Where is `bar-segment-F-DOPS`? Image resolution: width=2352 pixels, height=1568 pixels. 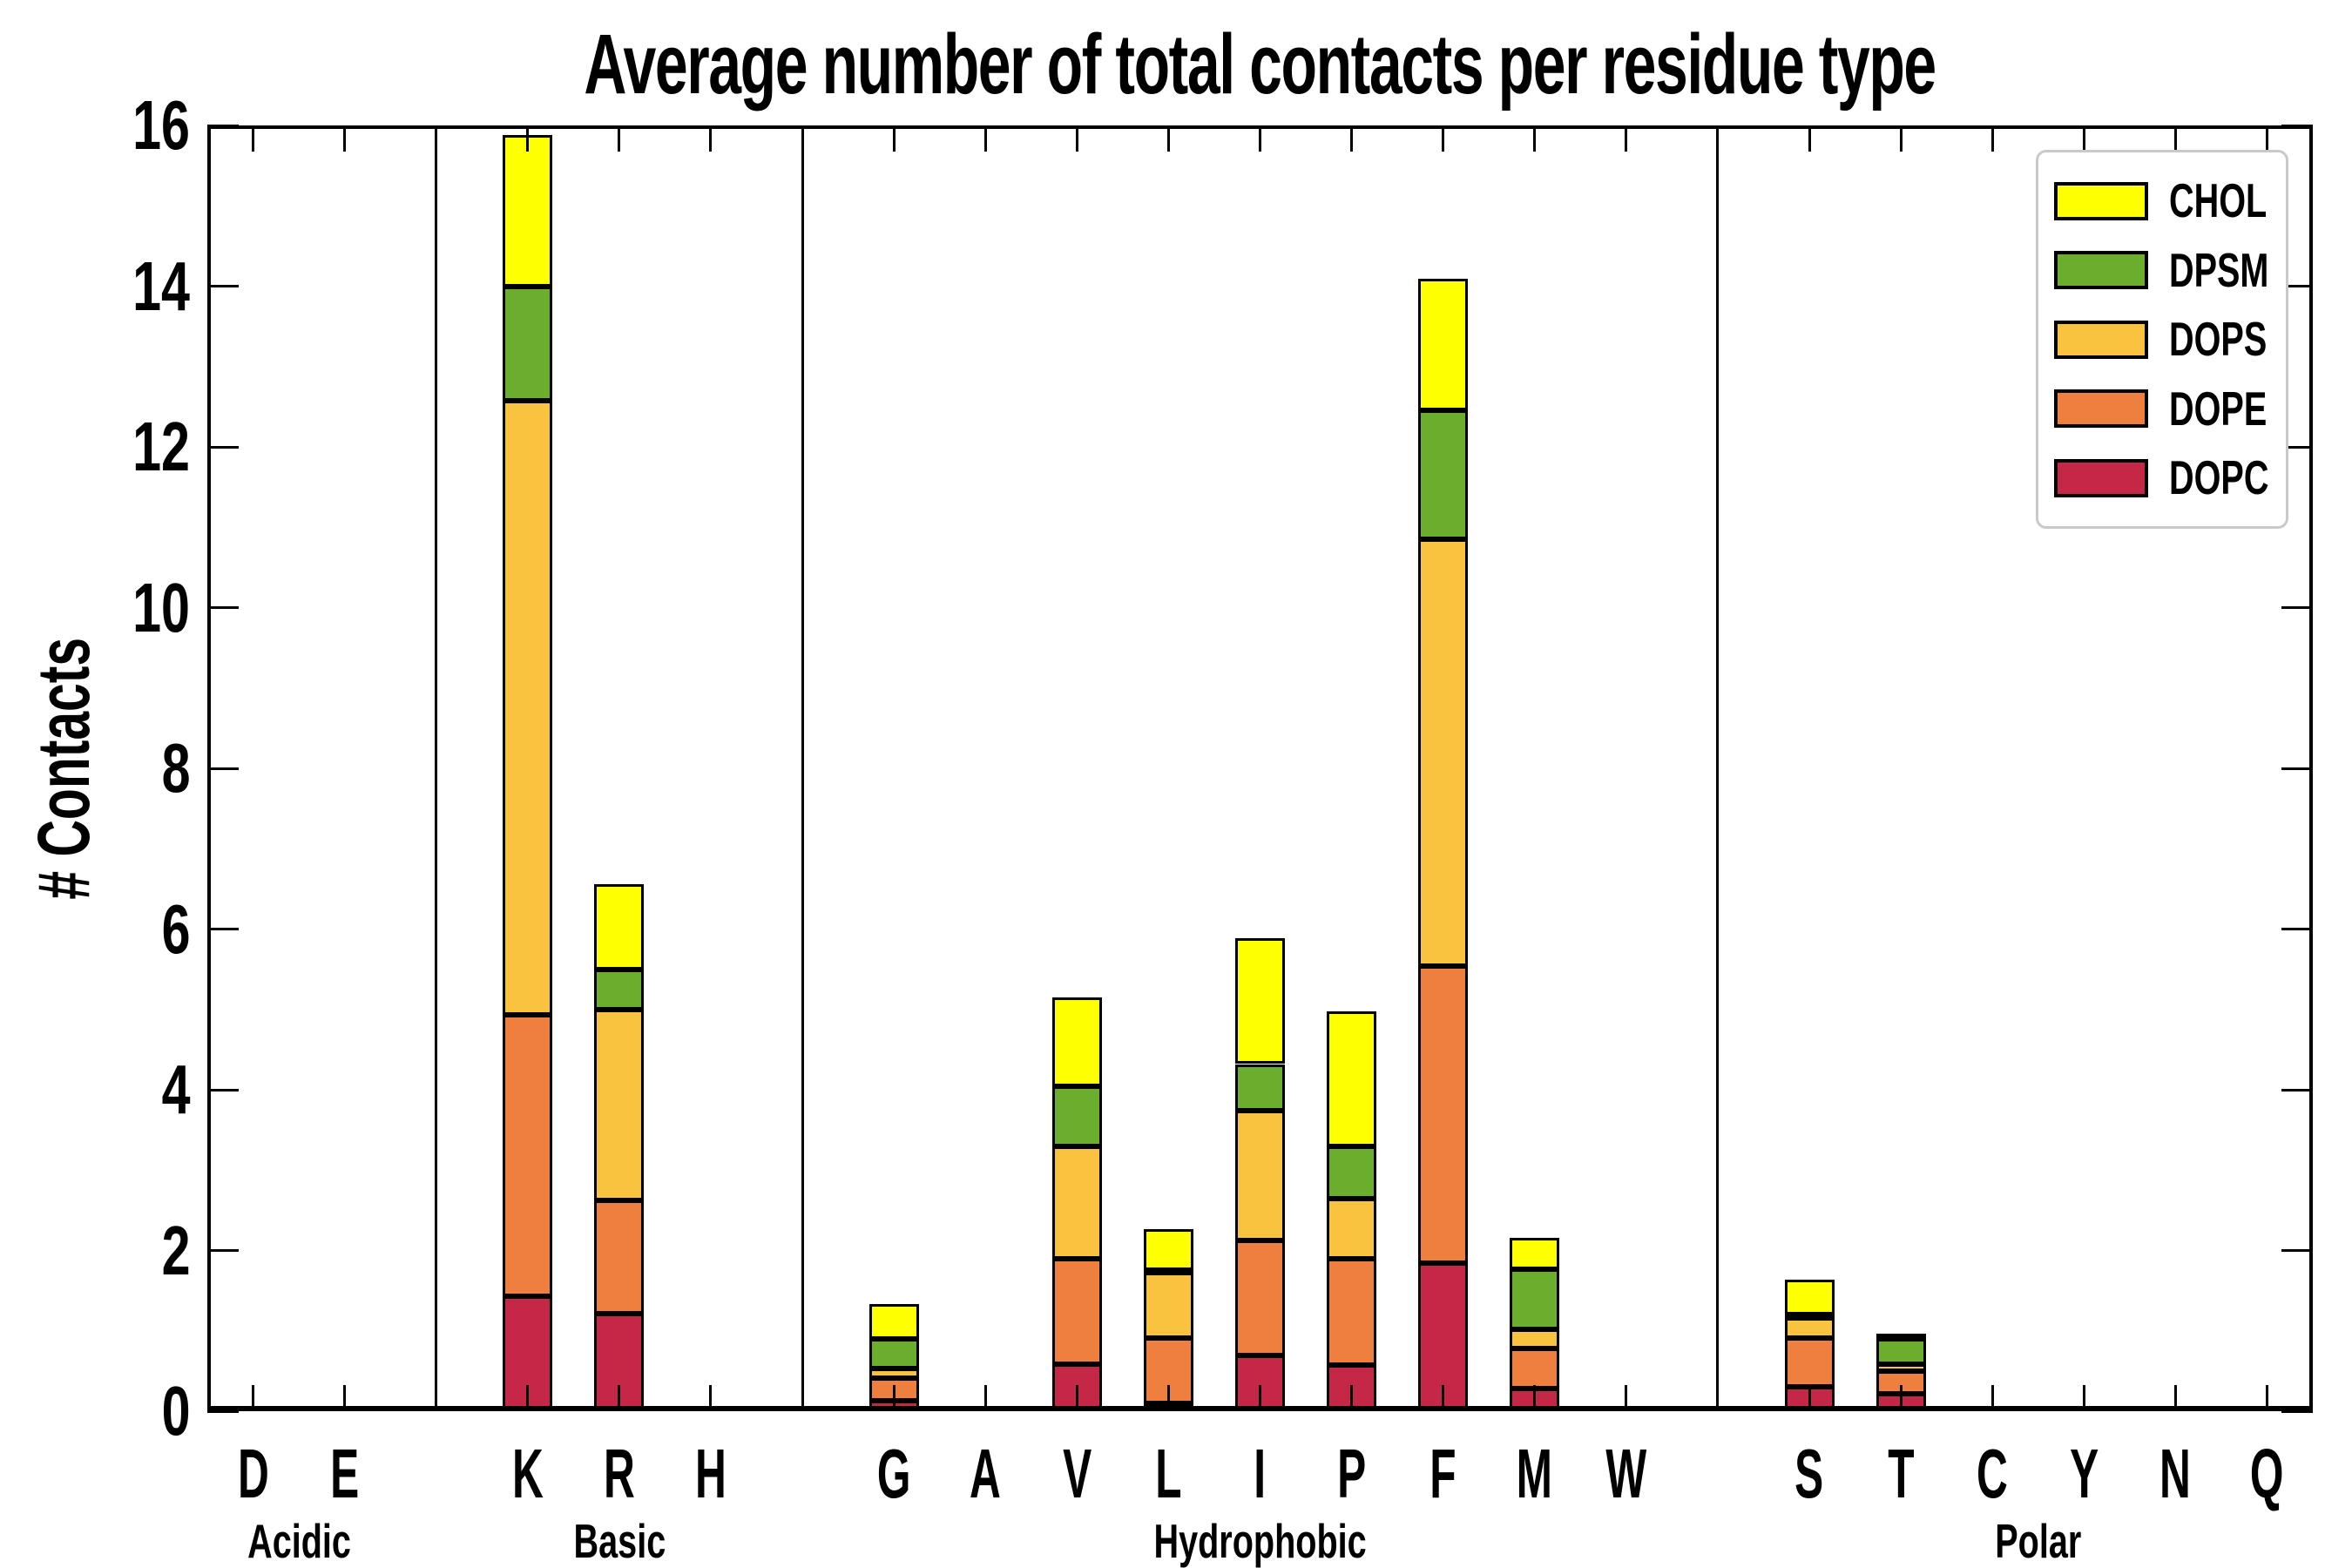 bar-segment-F-DOPS is located at coordinates (1443, 752).